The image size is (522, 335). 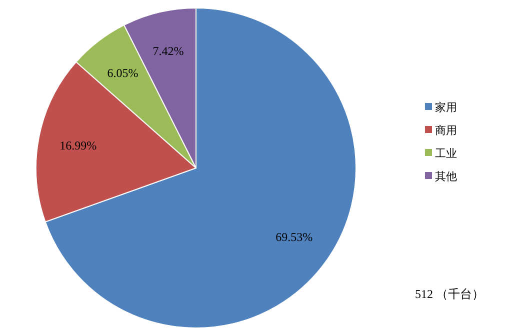 What do you see at coordinates (78, 145) in the screenshot?
I see `data-label: 16.99%` at bounding box center [78, 145].